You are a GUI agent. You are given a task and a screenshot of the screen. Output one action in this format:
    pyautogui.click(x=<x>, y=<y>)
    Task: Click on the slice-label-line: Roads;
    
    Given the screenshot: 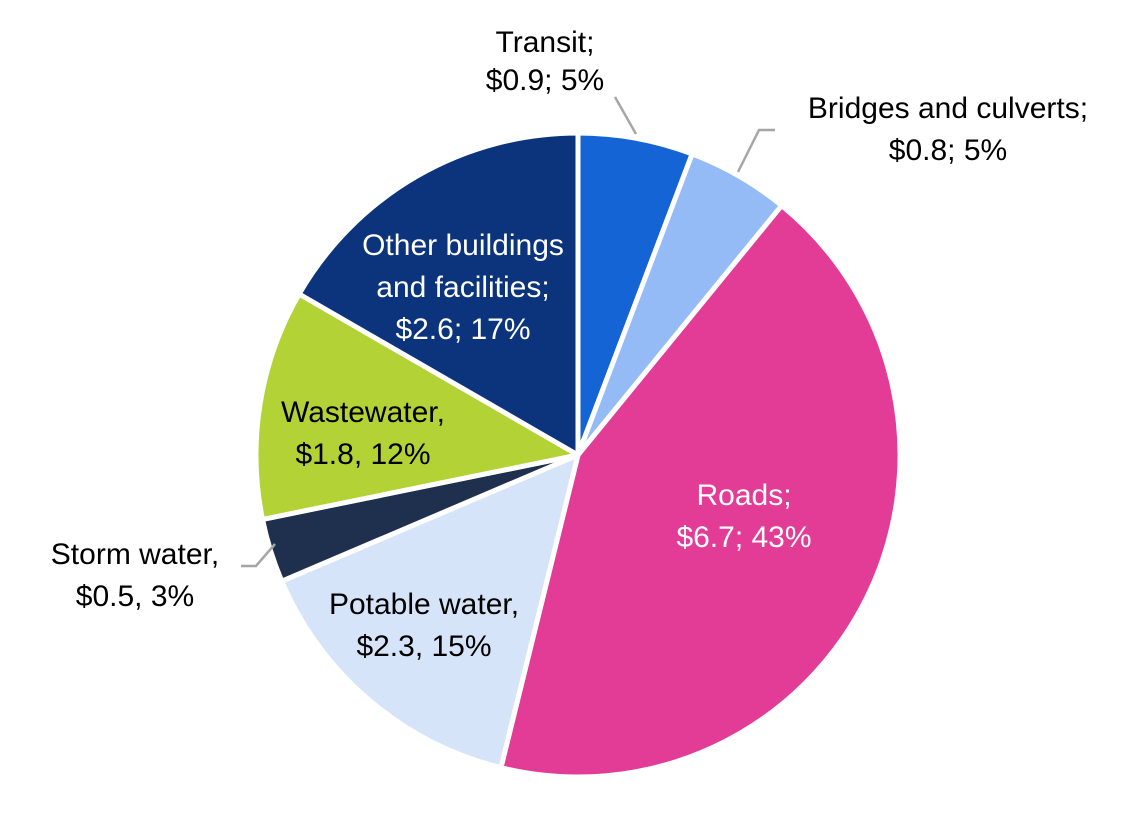 What is the action you would take?
    pyautogui.click(x=743, y=495)
    